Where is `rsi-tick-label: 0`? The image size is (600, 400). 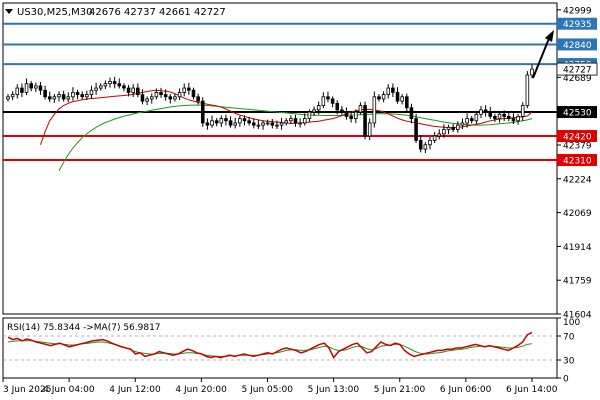
rsi-tick-label: 0 is located at coordinates (566, 380).